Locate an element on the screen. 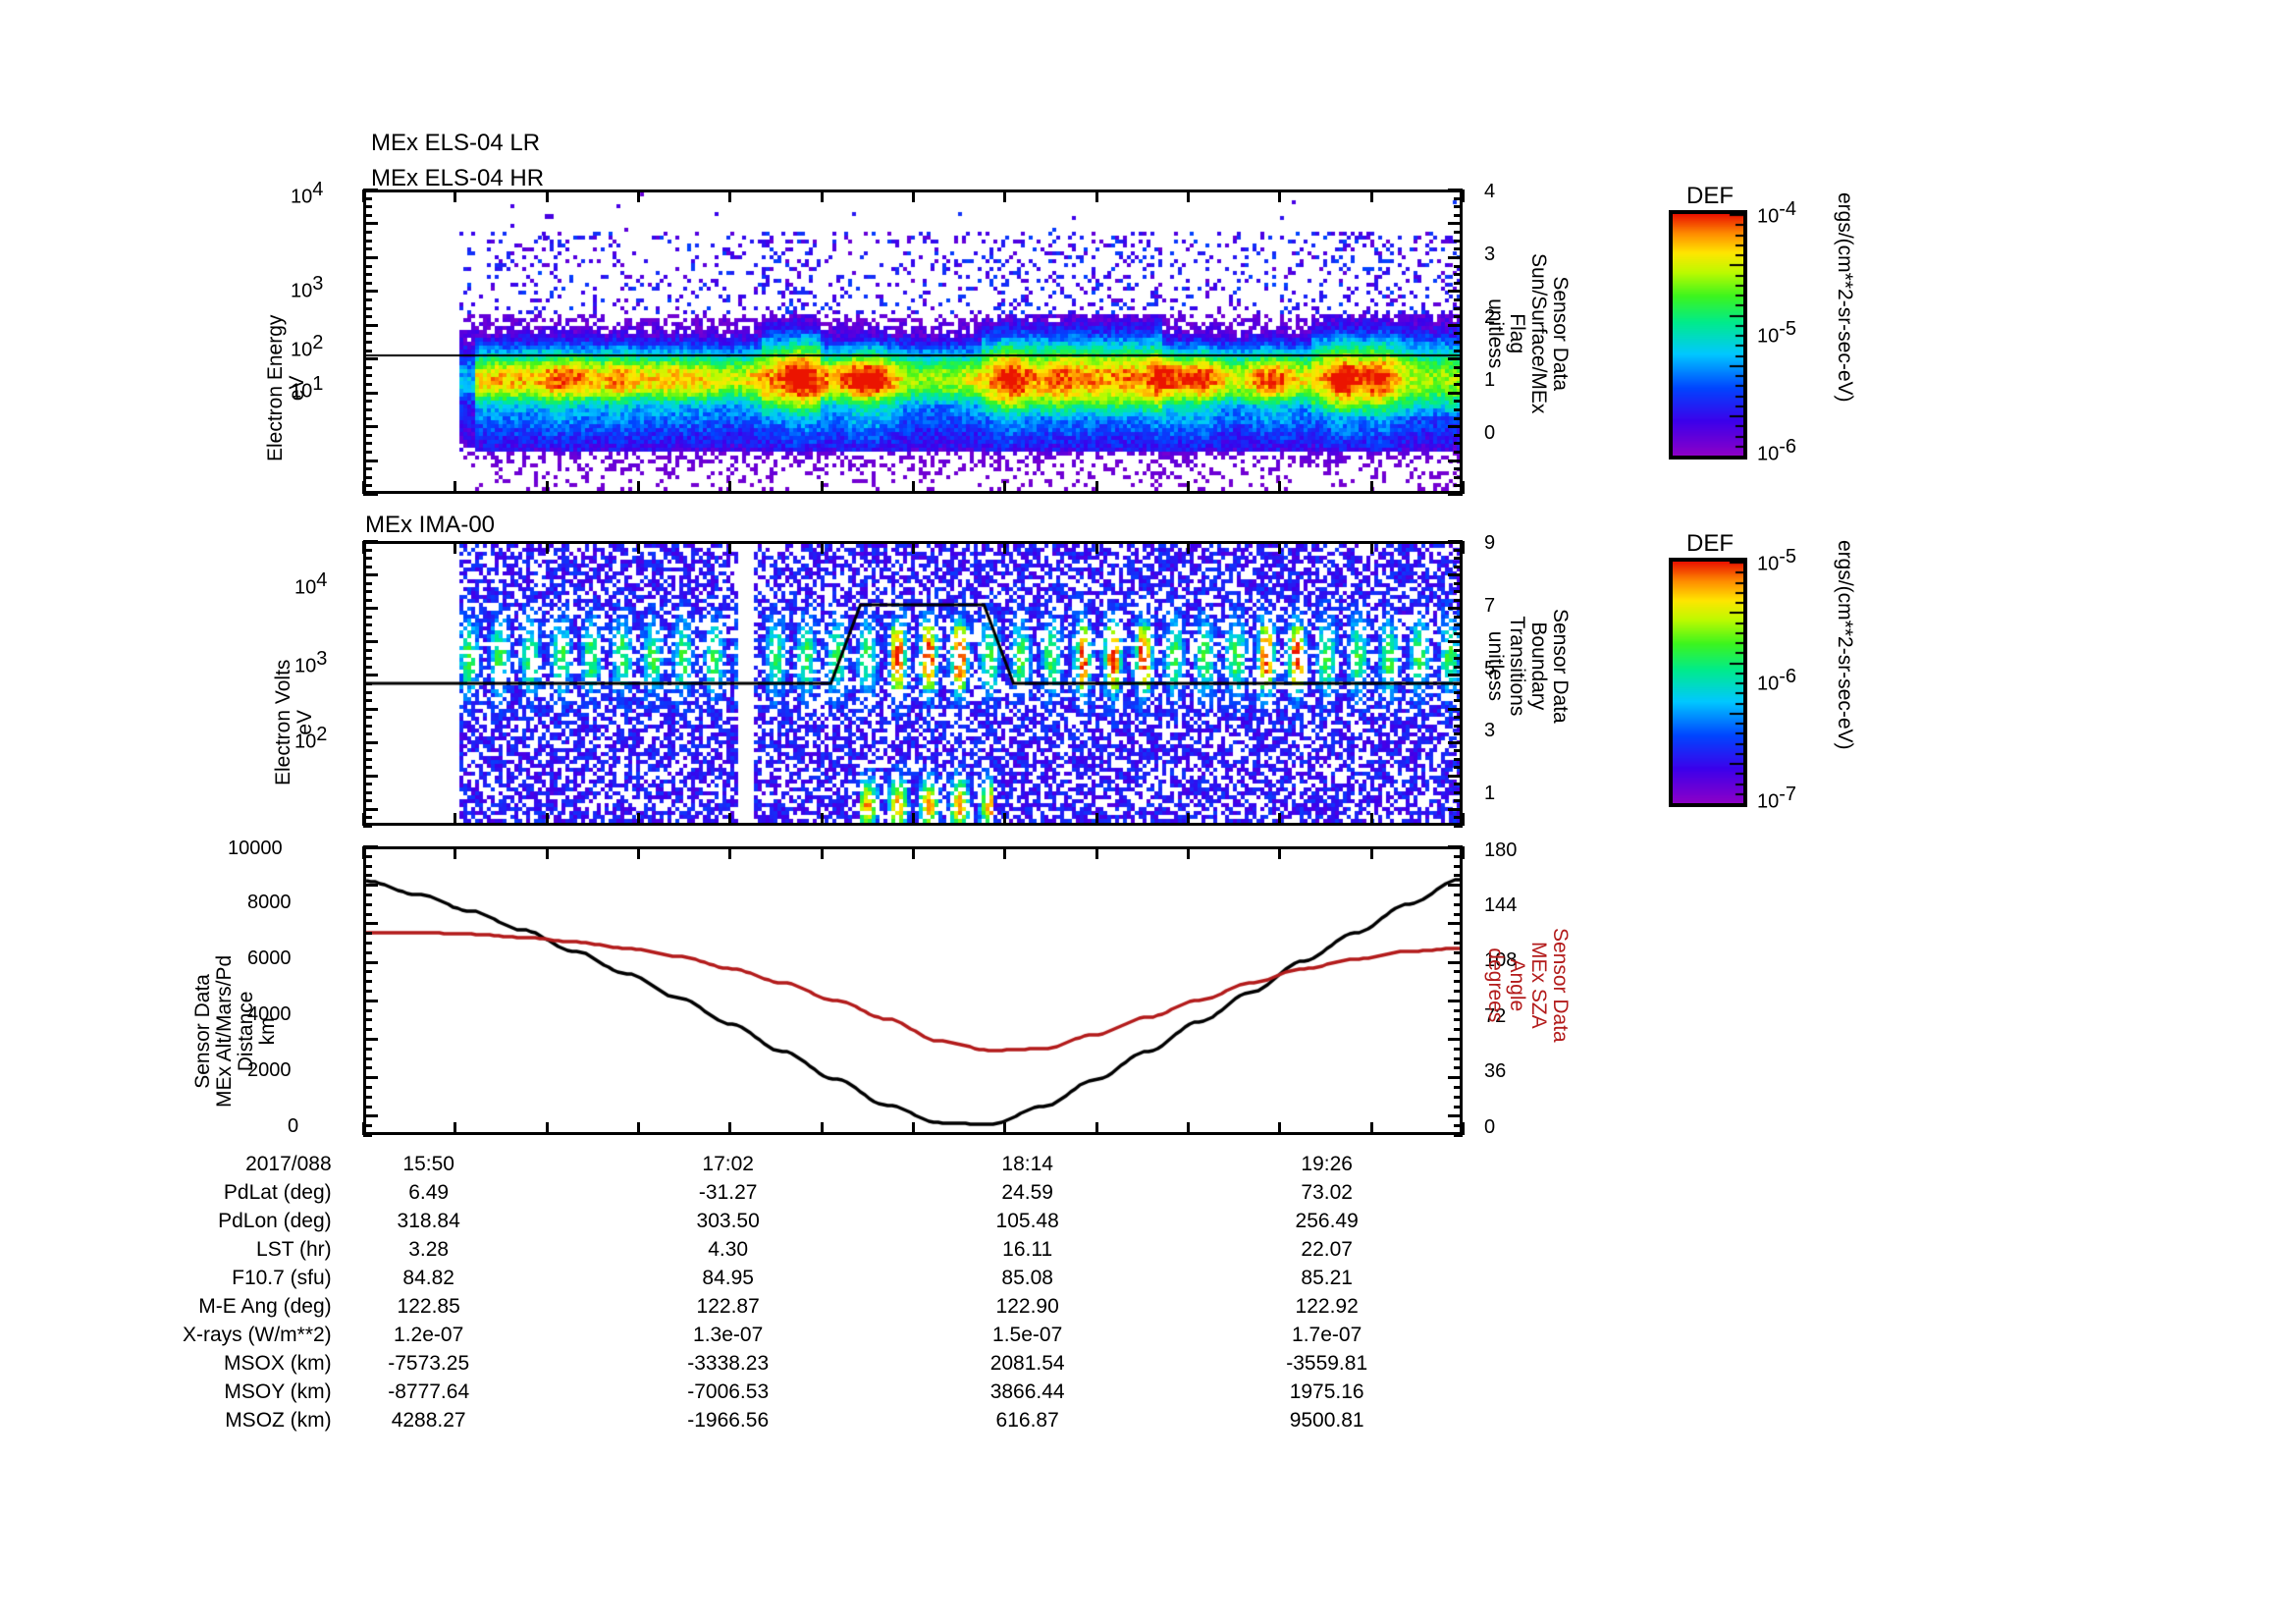  table-cell: 18:14 is located at coordinates (1027, 1164).